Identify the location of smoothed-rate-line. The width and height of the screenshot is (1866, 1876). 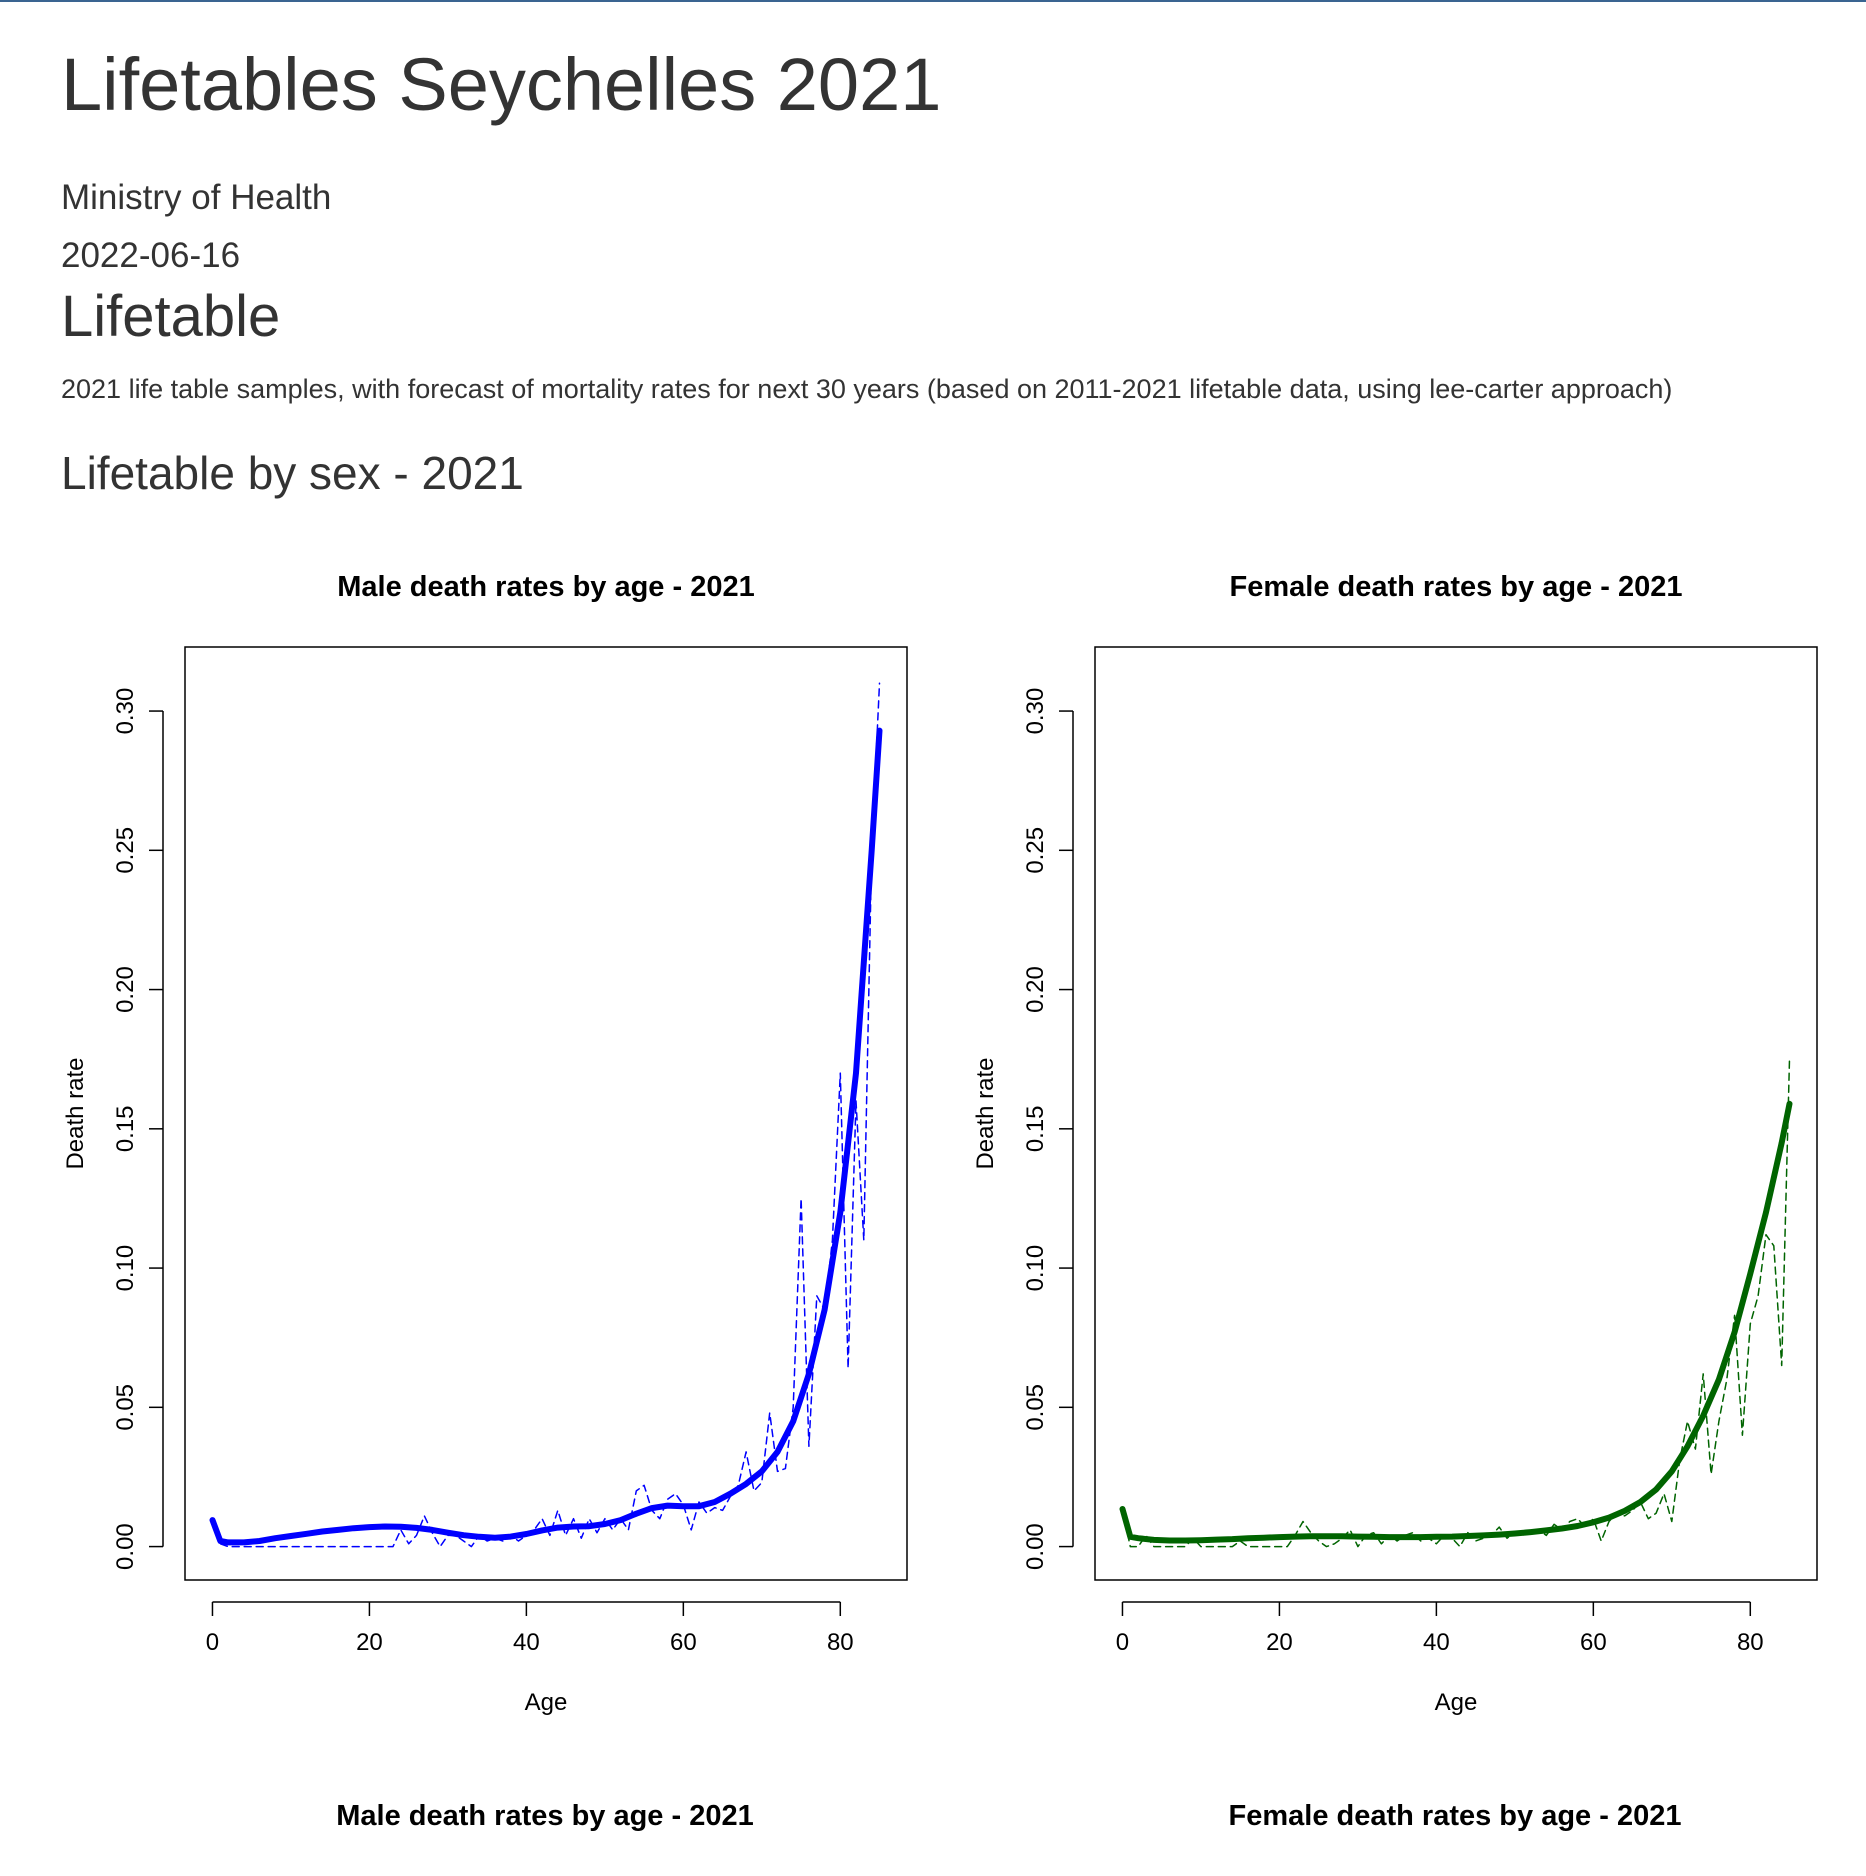
(1456, 1322).